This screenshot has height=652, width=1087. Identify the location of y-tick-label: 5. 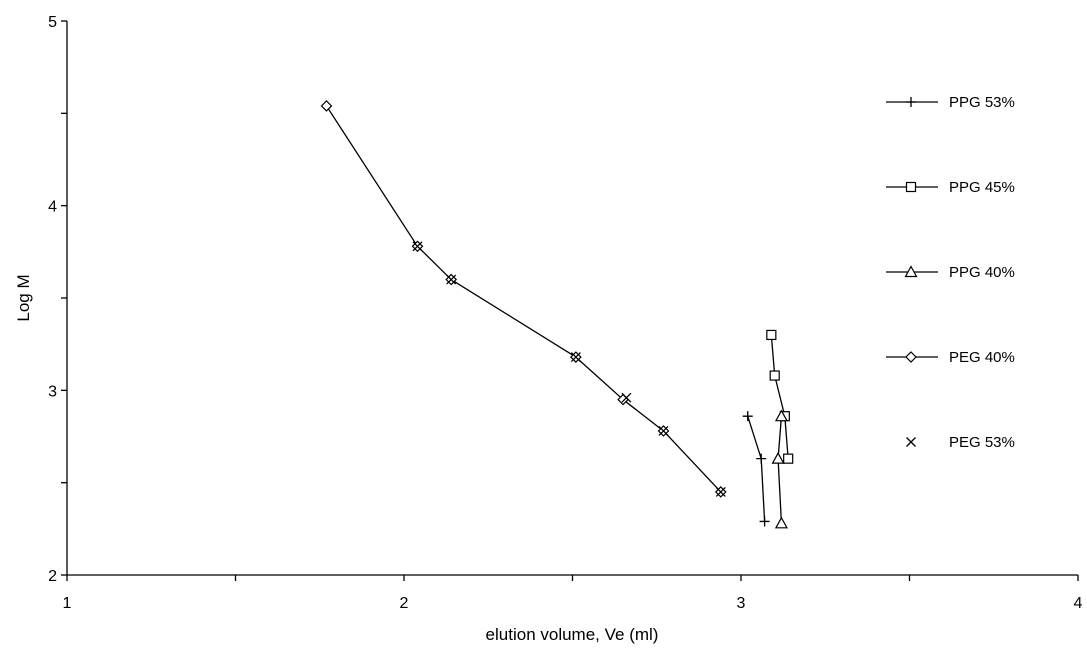
(52, 22).